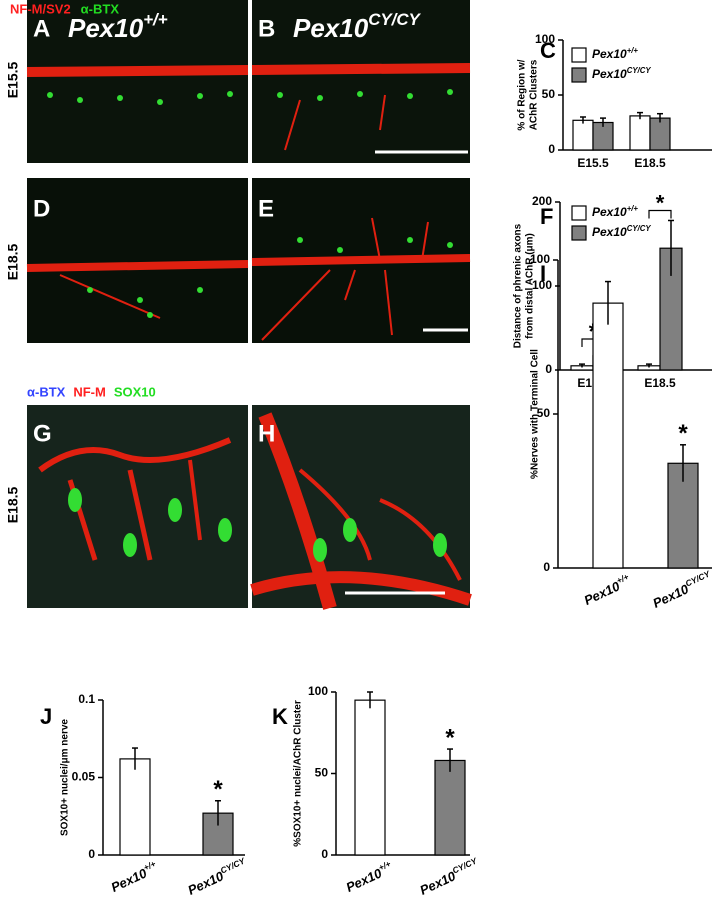 Image resolution: width=720 pixels, height=919 pixels. I want to click on genotype-label: Pex10CY/CY, so click(357, 26).